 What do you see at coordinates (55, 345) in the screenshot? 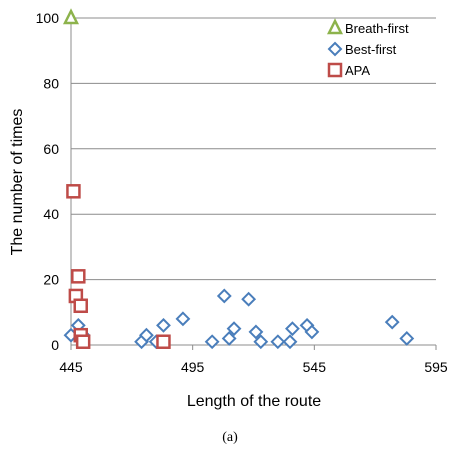
I see `y-tick-label: 0` at bounding box center [55, 345].